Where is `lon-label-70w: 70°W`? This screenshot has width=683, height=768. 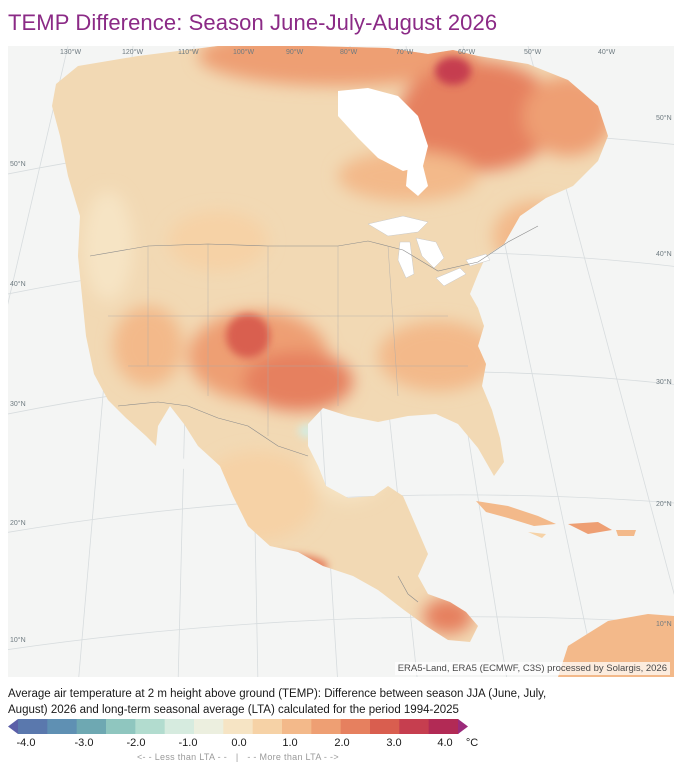 lon-label-70w: 70°W is located at coordinates (405, 52).